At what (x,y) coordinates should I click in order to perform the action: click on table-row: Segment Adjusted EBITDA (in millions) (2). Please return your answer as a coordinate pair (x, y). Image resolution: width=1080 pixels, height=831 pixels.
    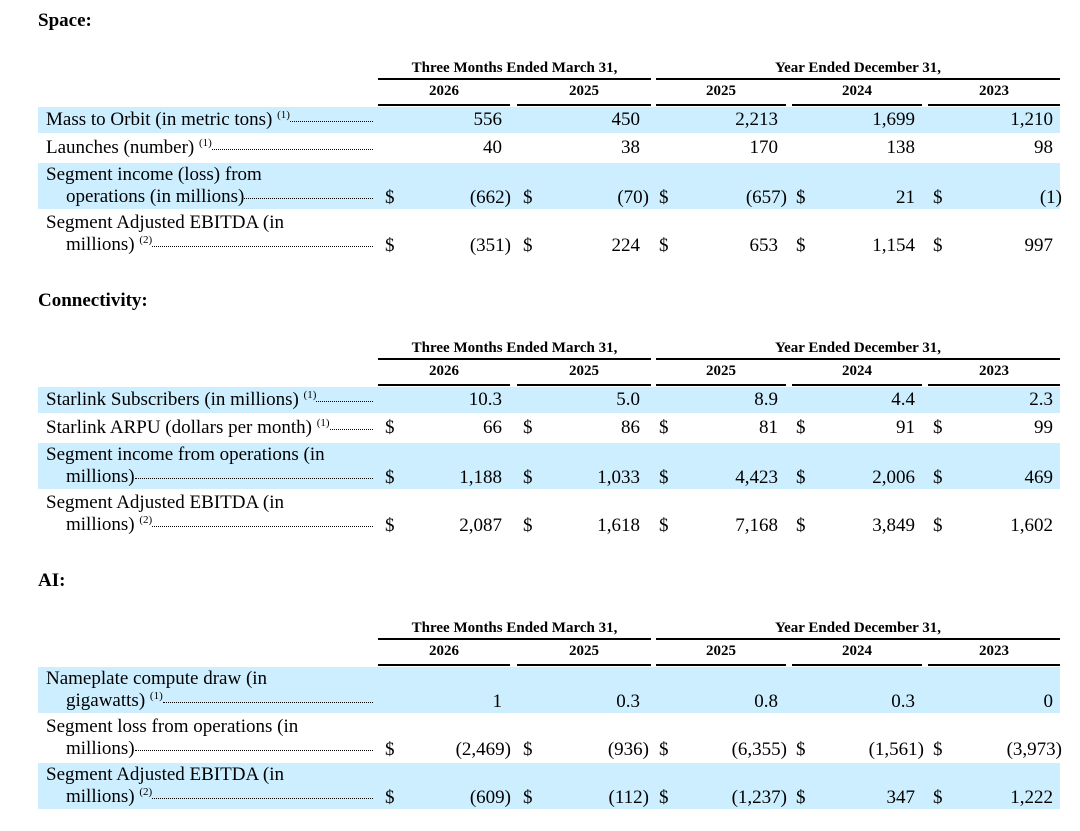
    Looking at the image, I should click on (549, 234).